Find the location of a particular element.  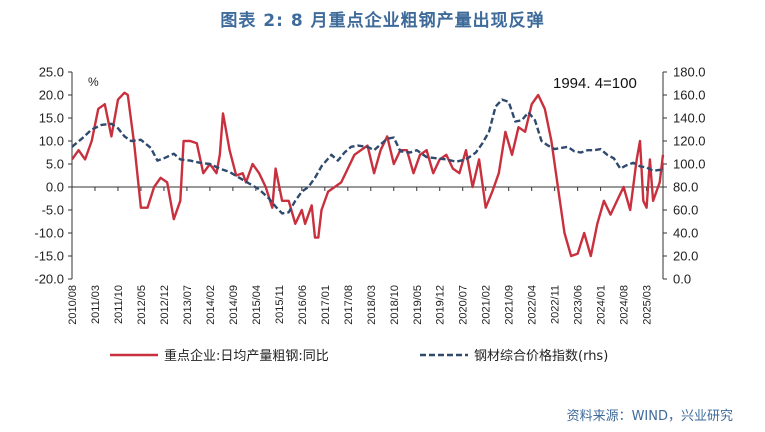

right-tick-label: 140.0 is located at coordinates (689, 118).